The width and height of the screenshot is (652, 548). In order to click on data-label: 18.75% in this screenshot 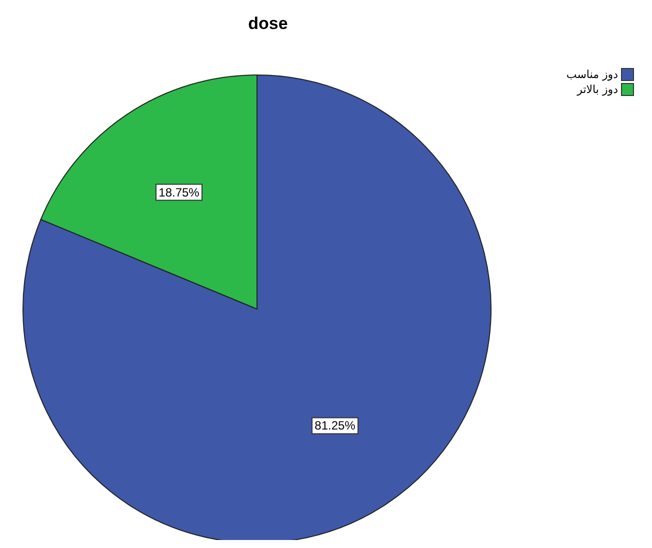, I will do `click(179, 192)`.